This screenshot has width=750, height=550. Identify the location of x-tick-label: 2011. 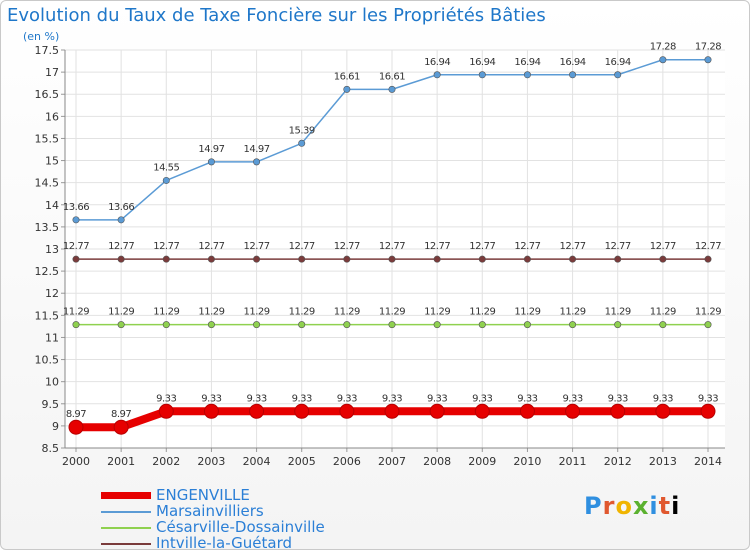
(573, 461).